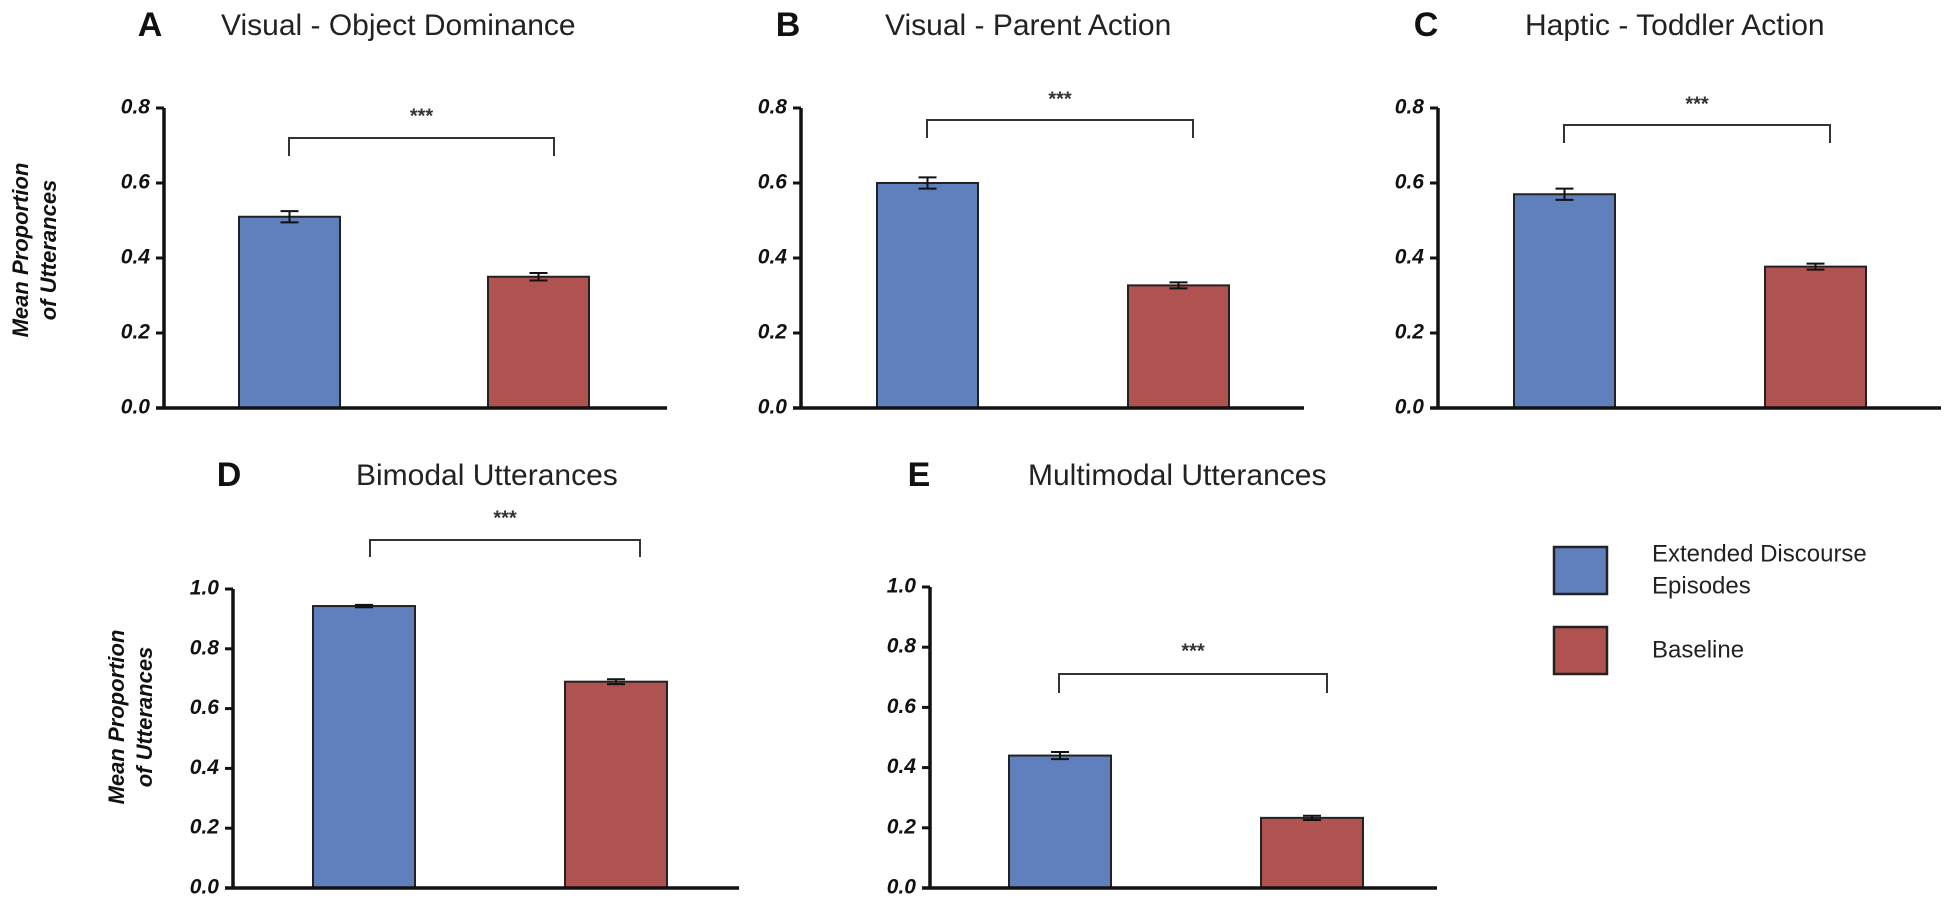 Image resolution: width=1950 pixels, height=905 pixels. Describe the element at coordinates (1709, 608) in the screenshot. I see `legend: Extended Discourse Episodes Baseline` at that location.